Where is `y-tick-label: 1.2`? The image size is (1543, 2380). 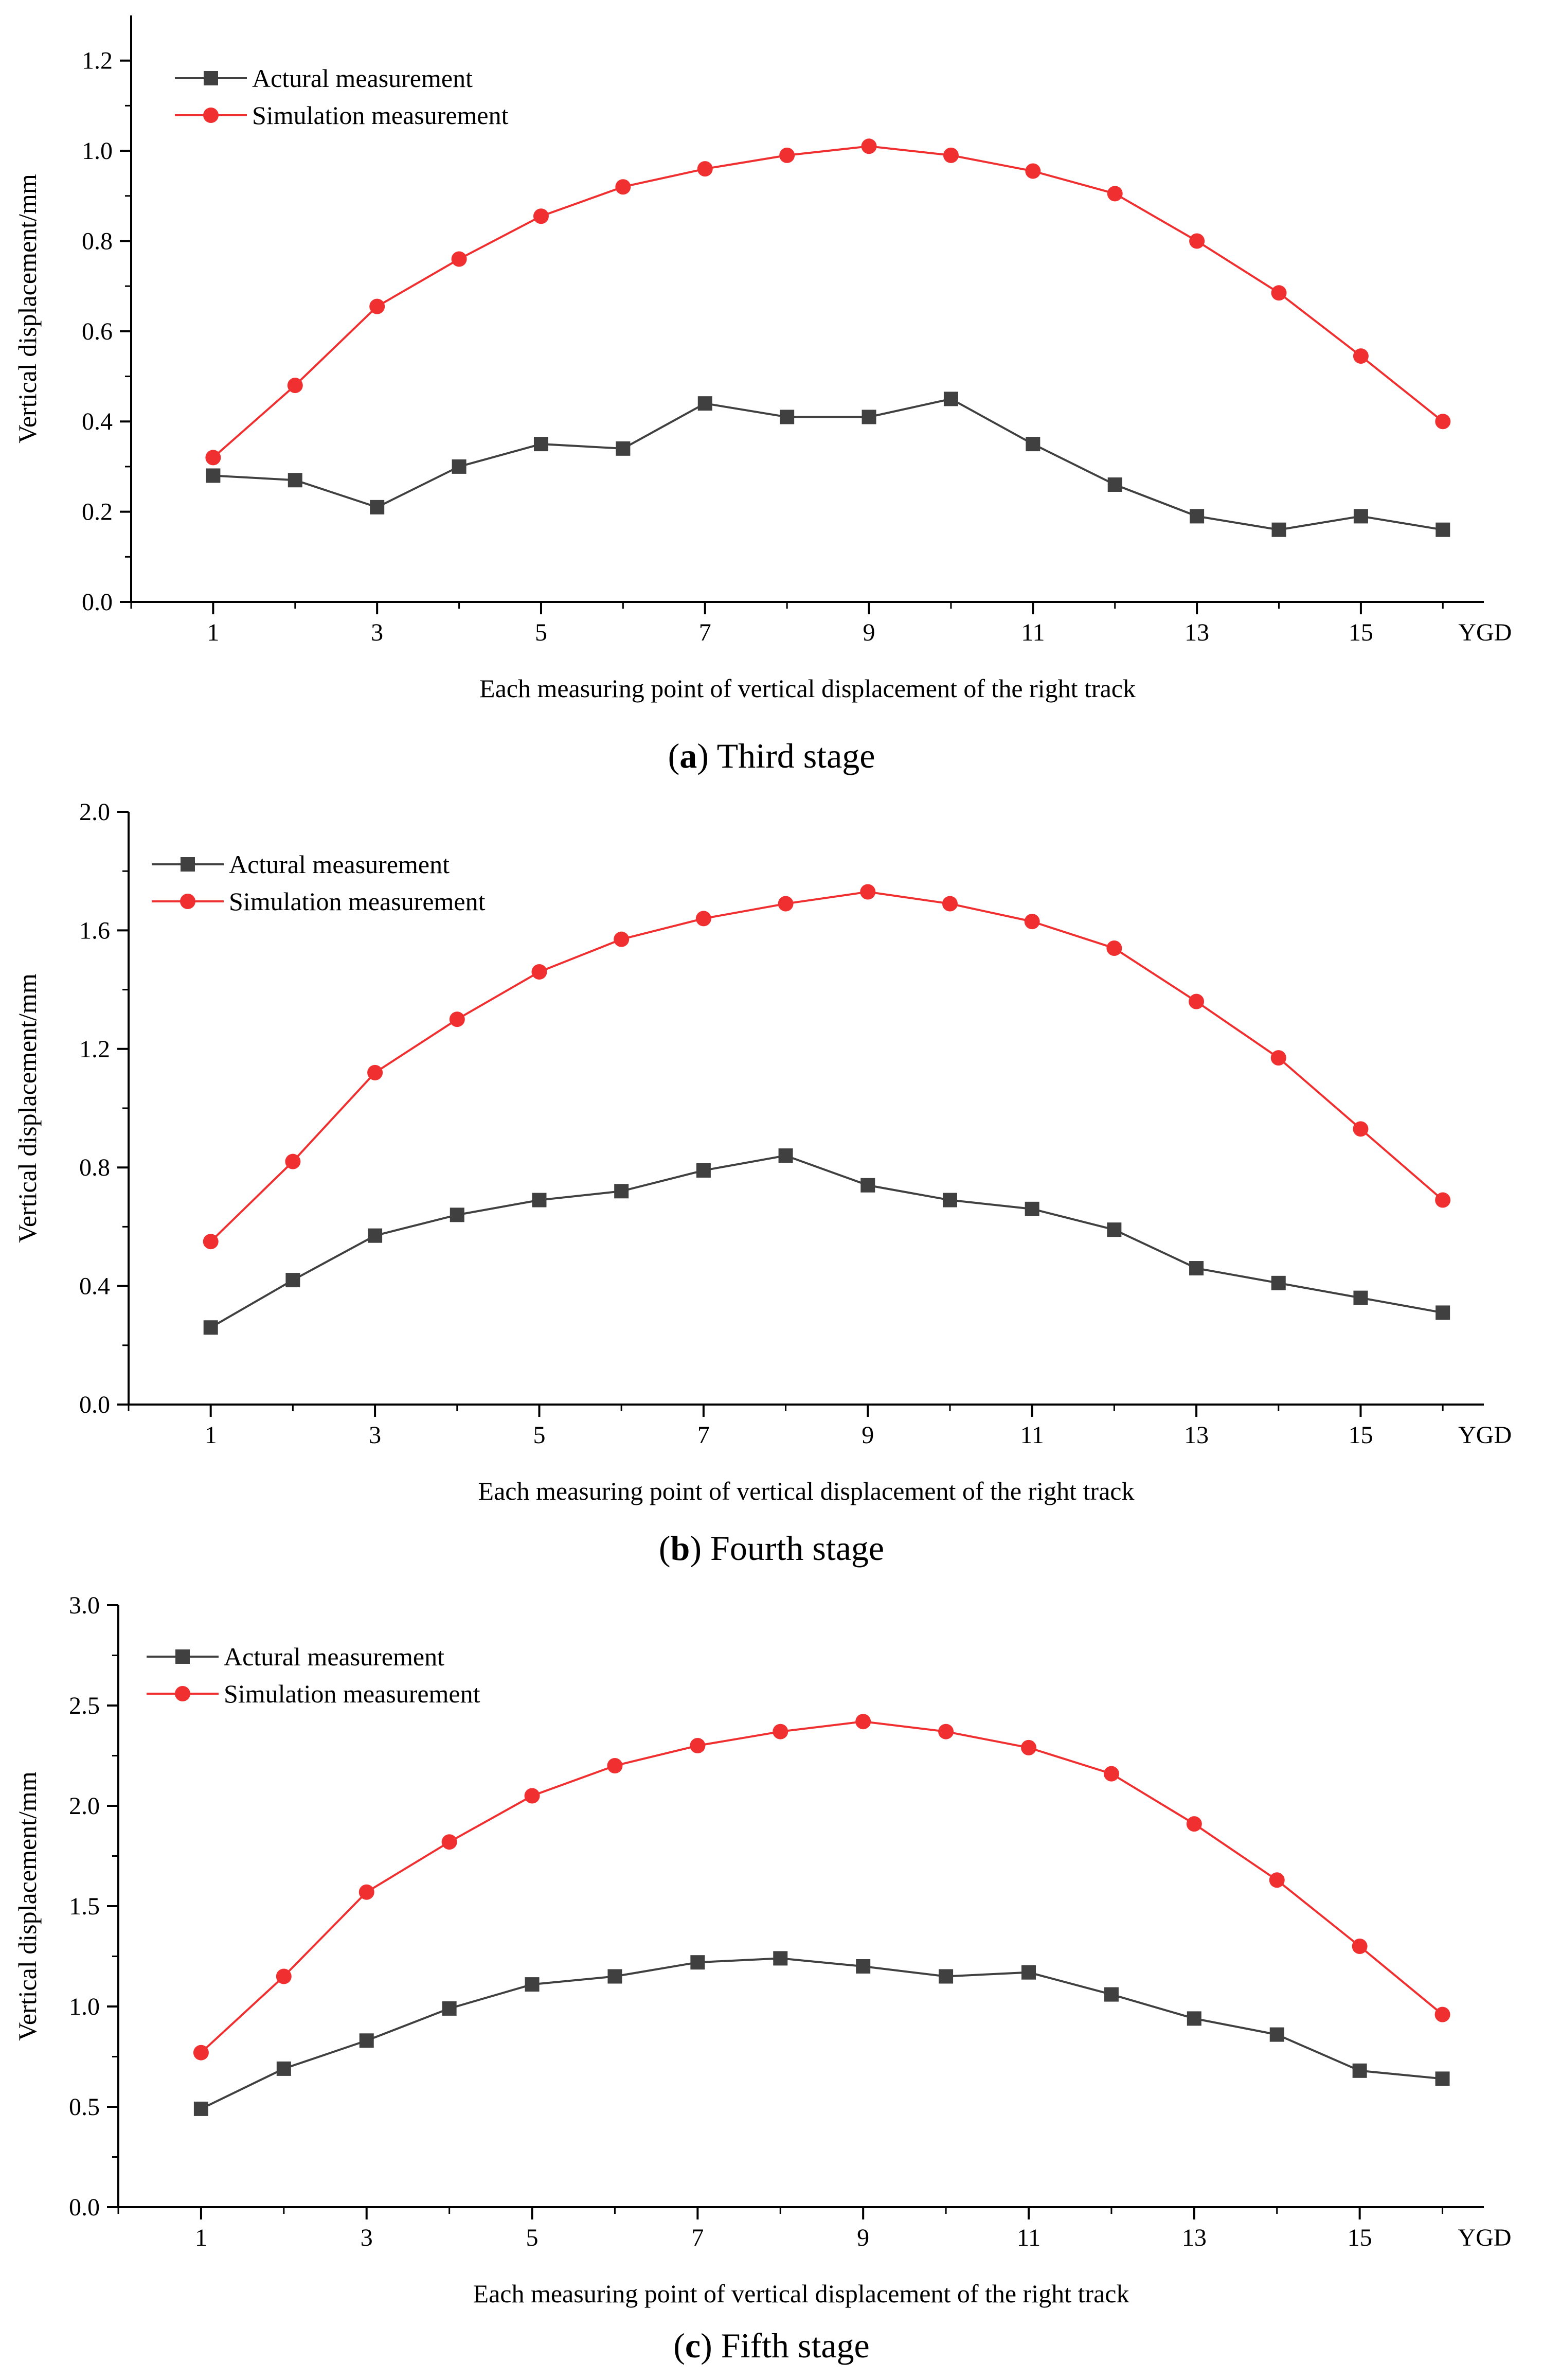 y-tick-label: 1.2 is located at coordinates (94, 1049).